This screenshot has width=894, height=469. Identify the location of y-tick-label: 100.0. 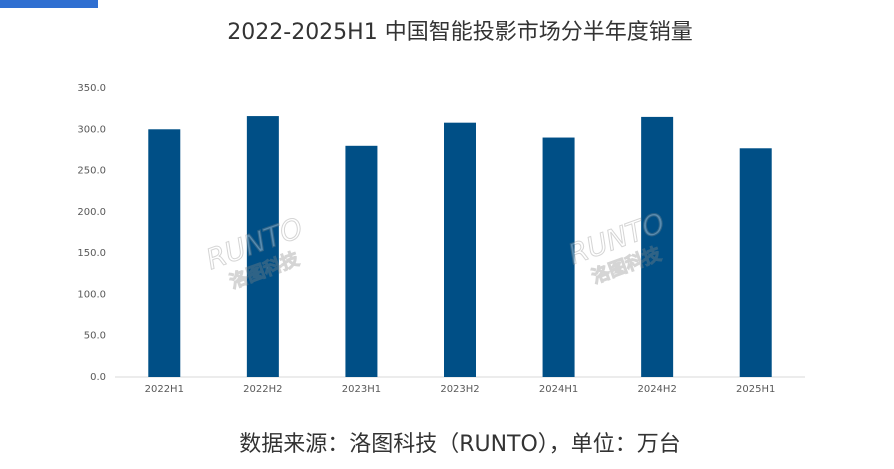
(91, 294).